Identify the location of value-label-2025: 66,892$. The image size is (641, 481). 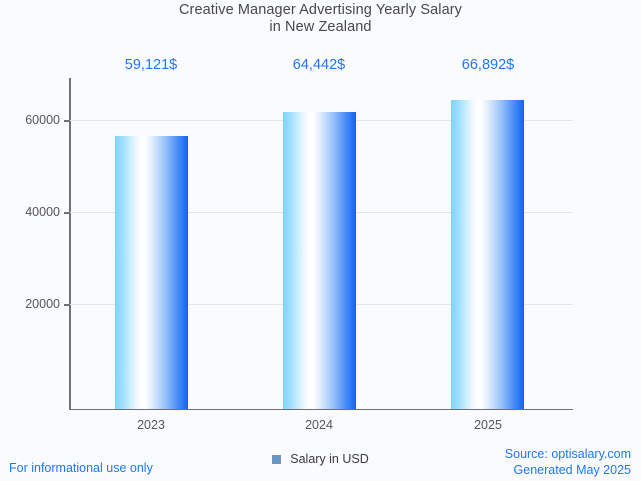
(488, 65).